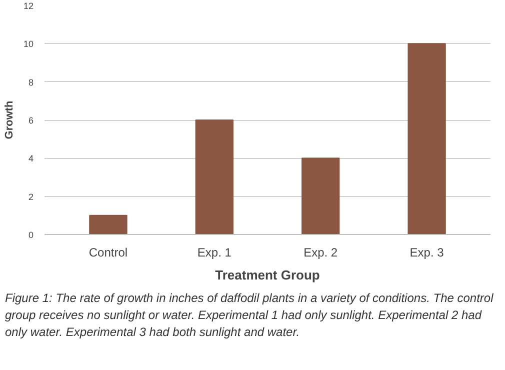 The height and width of the screenshot is (370, 505). What do you see at coordinates (214, 253) in the screenshot?
I see `x-tick-label: Exp. 1` at bounding box center [214, 253].